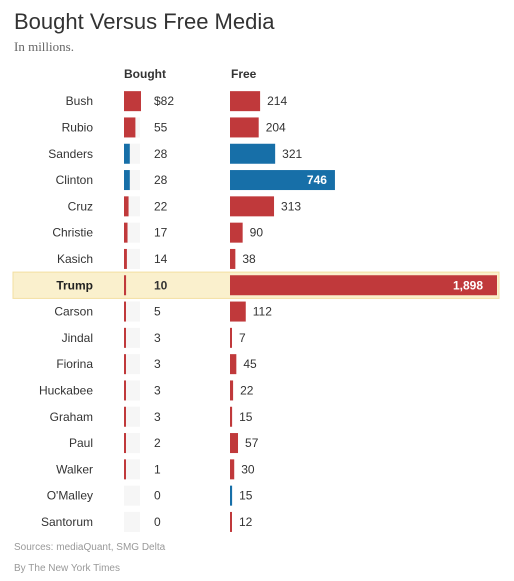  Describe the element at coordinates (145, 74) in the screenshot. I see `column-header-bought: Bought` at that location.